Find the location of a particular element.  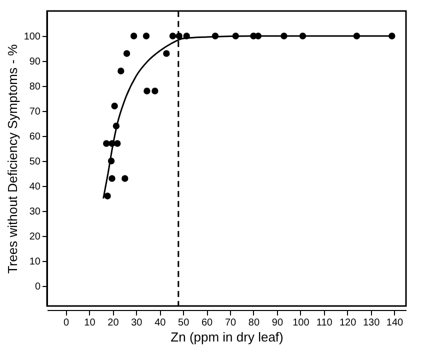

x-tick-label: 60 is located at coordinates (207, 323).